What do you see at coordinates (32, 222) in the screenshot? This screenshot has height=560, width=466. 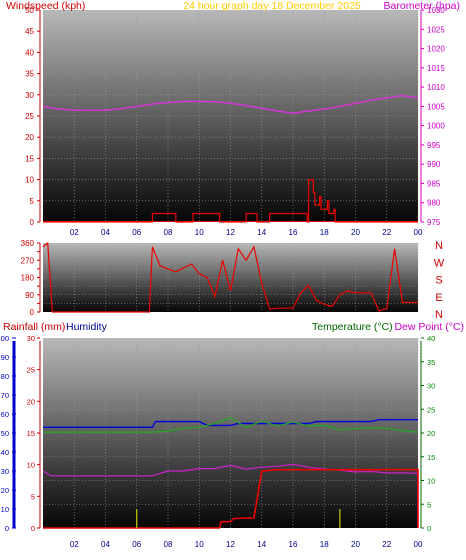 I see `windspeed-tick-label: 0` at bounding box center [32, 222].